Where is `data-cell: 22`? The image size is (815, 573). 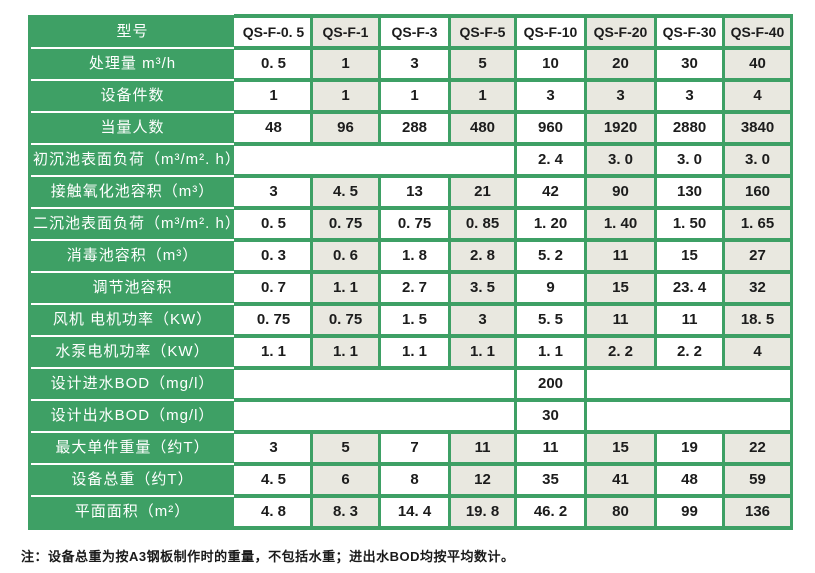
data-cell: 22 is located at coordinates (757, 448).